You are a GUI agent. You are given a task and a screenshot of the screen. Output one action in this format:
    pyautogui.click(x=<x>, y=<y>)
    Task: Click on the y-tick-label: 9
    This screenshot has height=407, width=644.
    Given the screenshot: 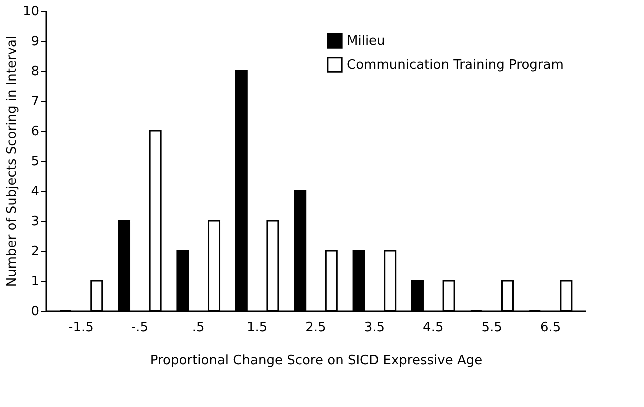 What is the action you would take?
    pyautogui.click(x=35, y=42)
    